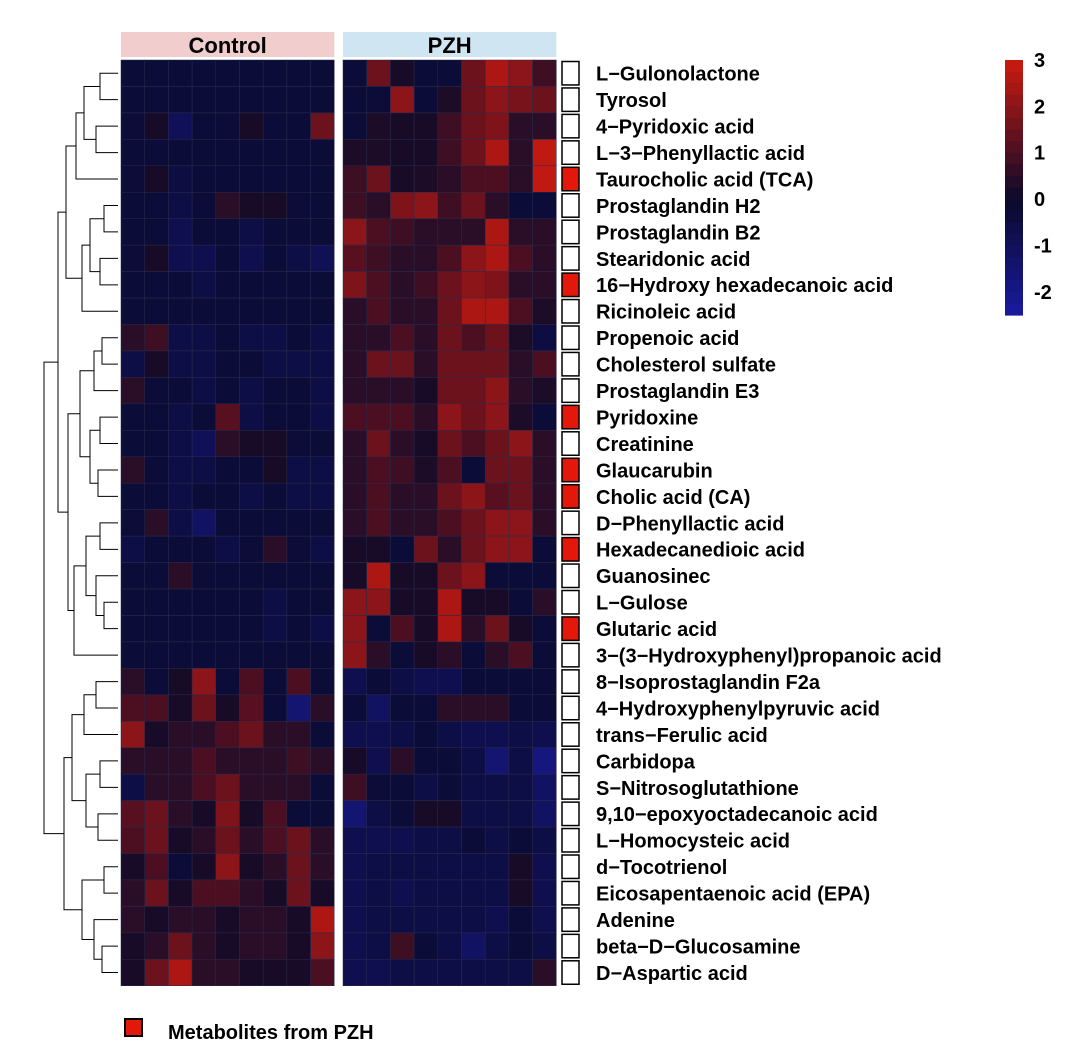 The height and width of the screenshot is (1063, 1080). Describe the element at coordinates (133, 1027) in the screenshot. I see `pzh-legend-swatch` at that location.